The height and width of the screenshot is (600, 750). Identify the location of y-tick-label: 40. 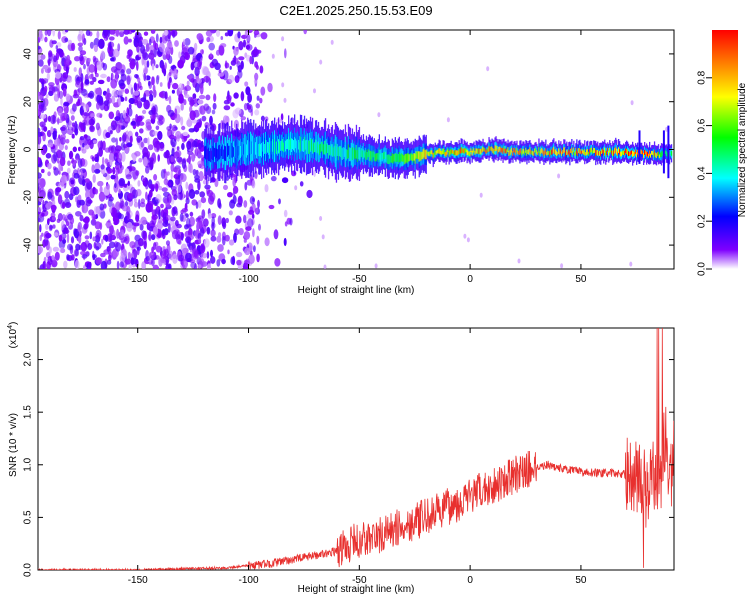
(28, 54).